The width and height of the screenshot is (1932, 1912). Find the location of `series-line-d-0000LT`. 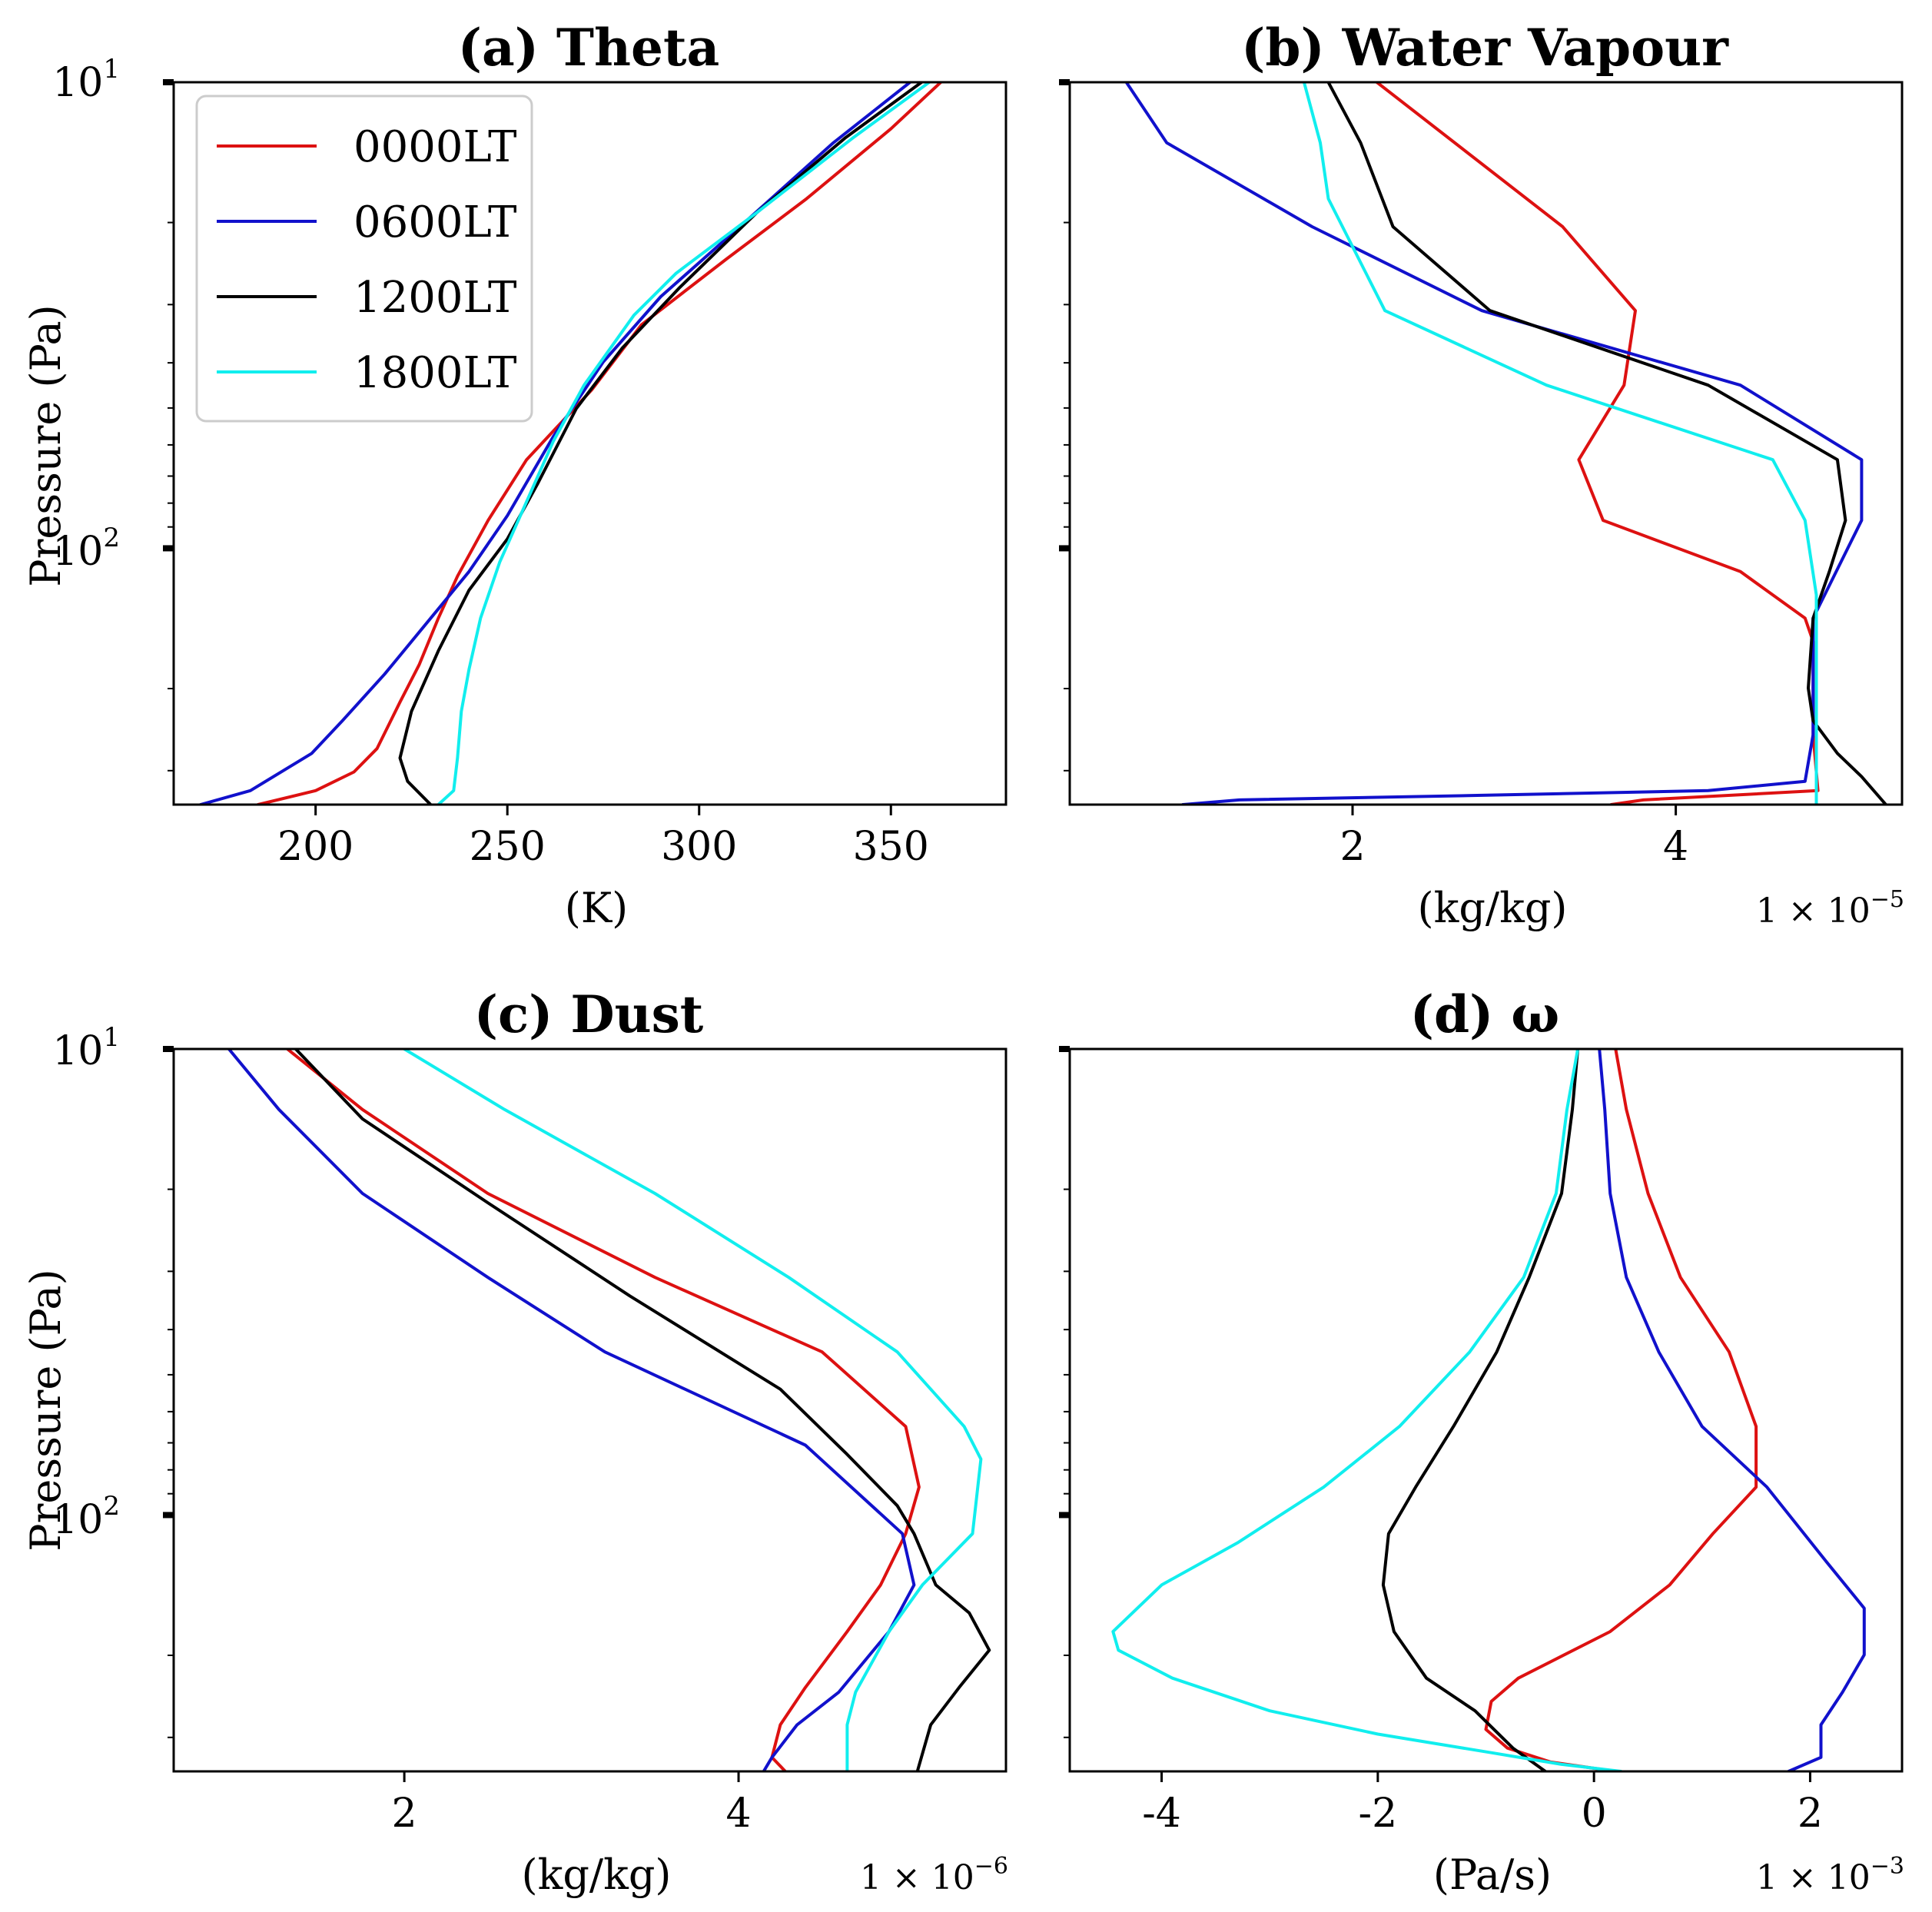

series-line-d-0000LT is located at coordinates (1621, 1410).